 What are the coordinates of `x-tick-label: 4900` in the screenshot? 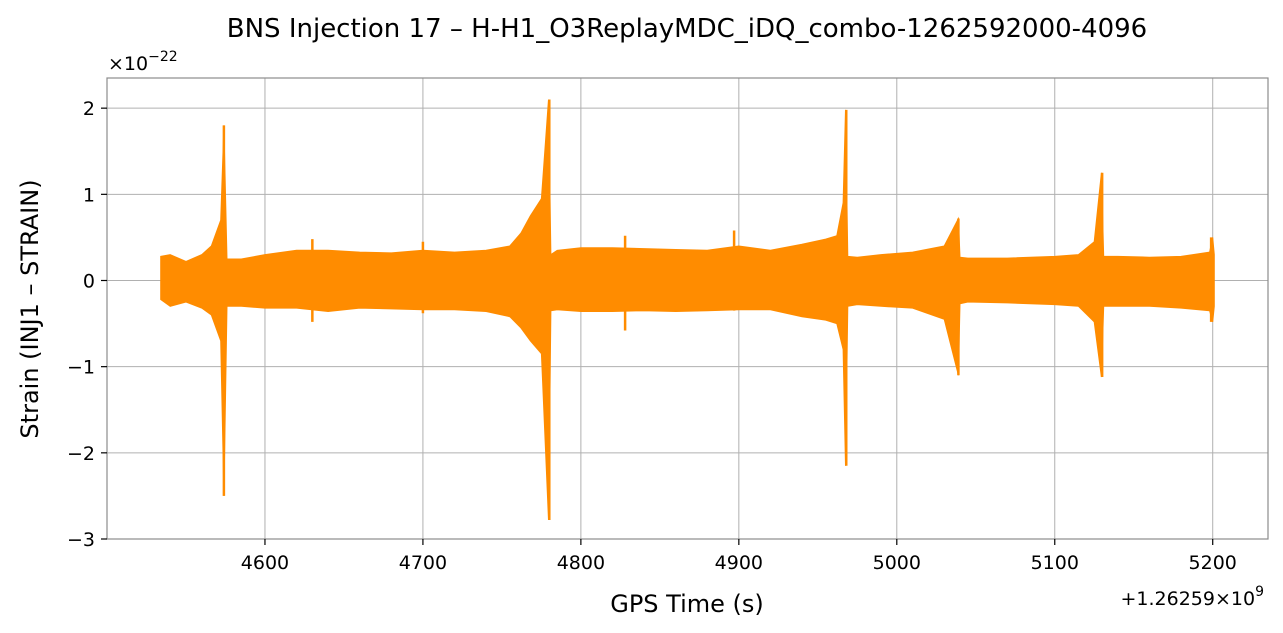 It's located at (739, 563).